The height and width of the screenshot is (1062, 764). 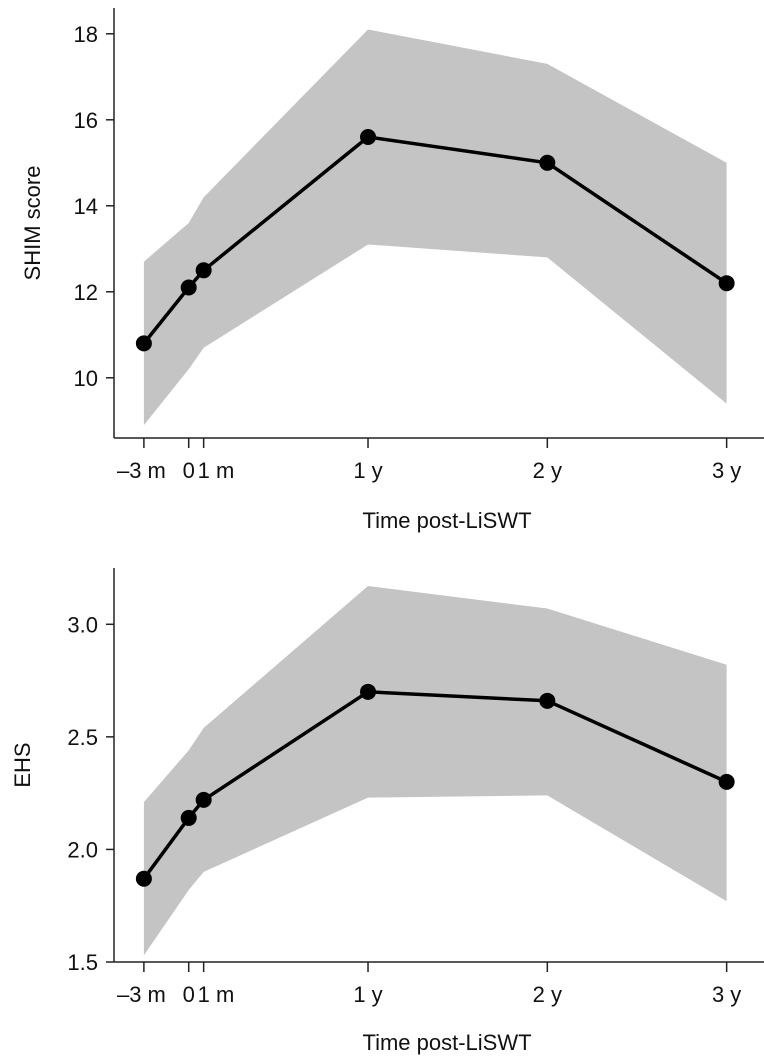 What do you see at coordinates (86, 120) in the screenshot?
I see `shim-y-tick-label: 16` at bounding box center [86, 120].